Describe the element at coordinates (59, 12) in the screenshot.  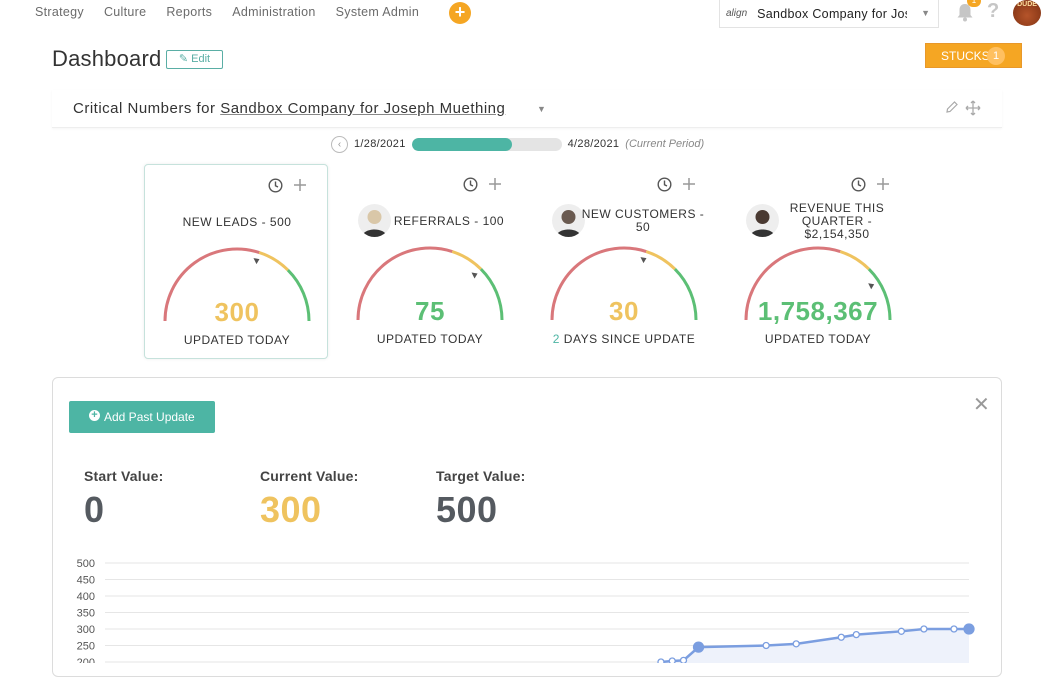
I see `nav-link-strategy: Strategy` at that location.